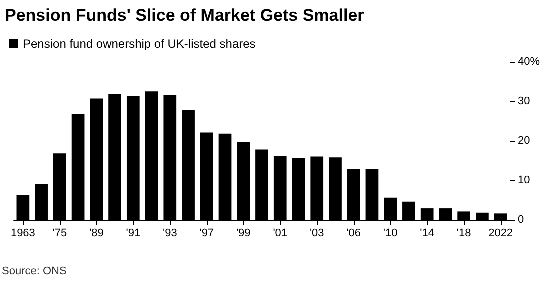 The image size is (550, 281). I want to click on x-tick-label: '06, so click(354, 234).